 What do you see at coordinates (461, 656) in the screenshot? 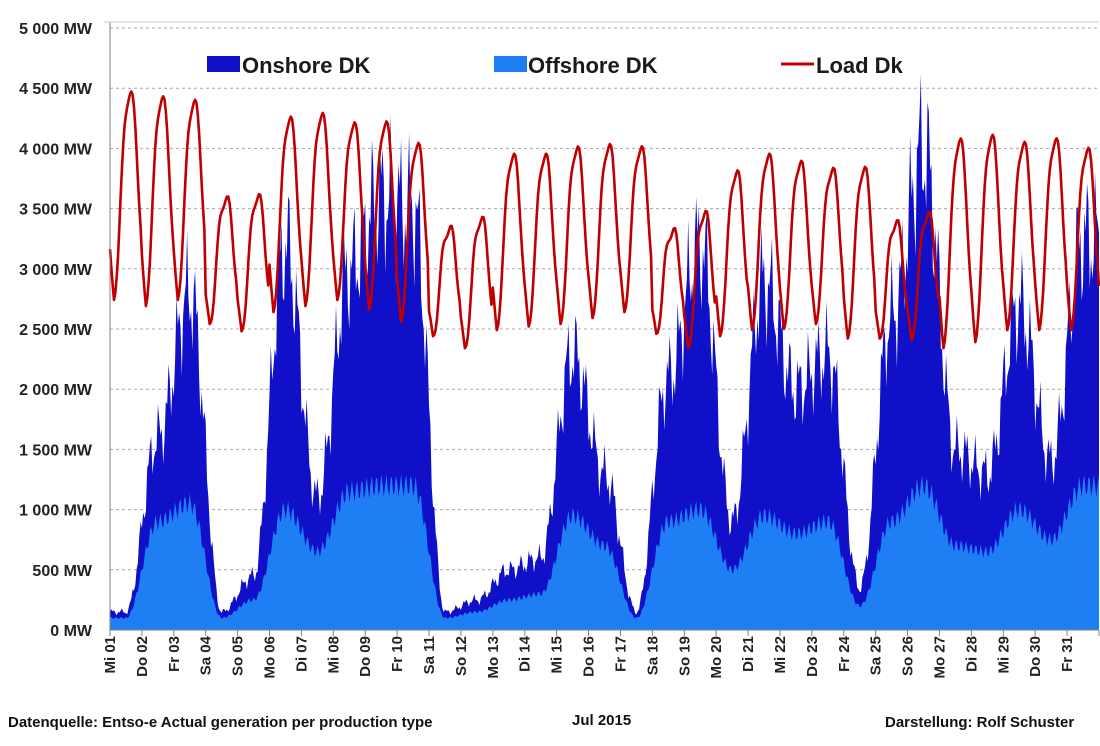
I see `x-tick-label: So 12` at bounding box center [461, 656].